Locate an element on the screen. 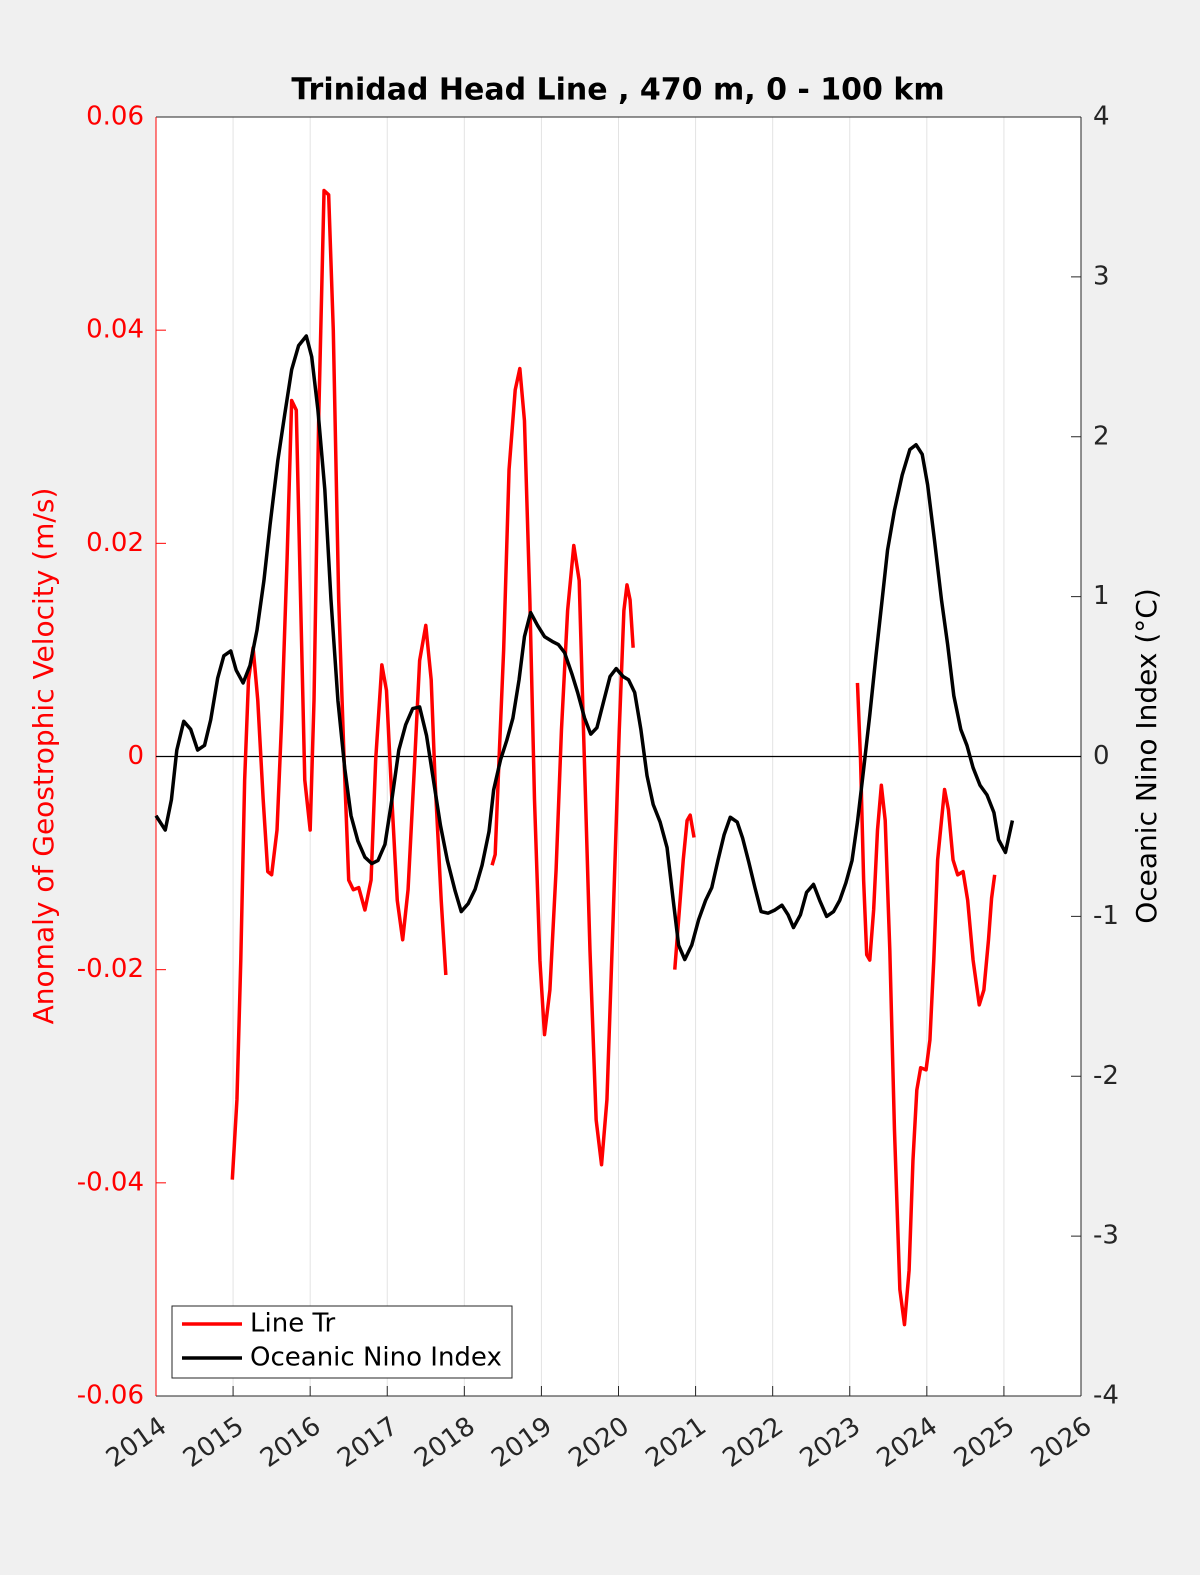  y-tick-label: 0.02 is located at coordinates (115, 543).